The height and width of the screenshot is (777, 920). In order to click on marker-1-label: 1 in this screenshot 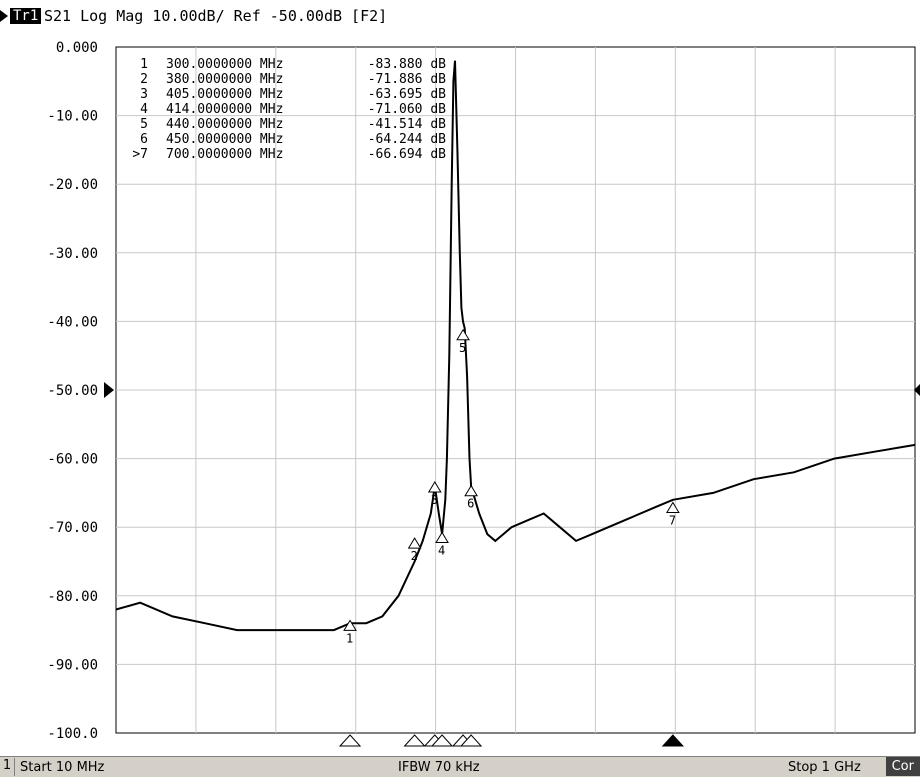, I will do `click(349, 638)`.